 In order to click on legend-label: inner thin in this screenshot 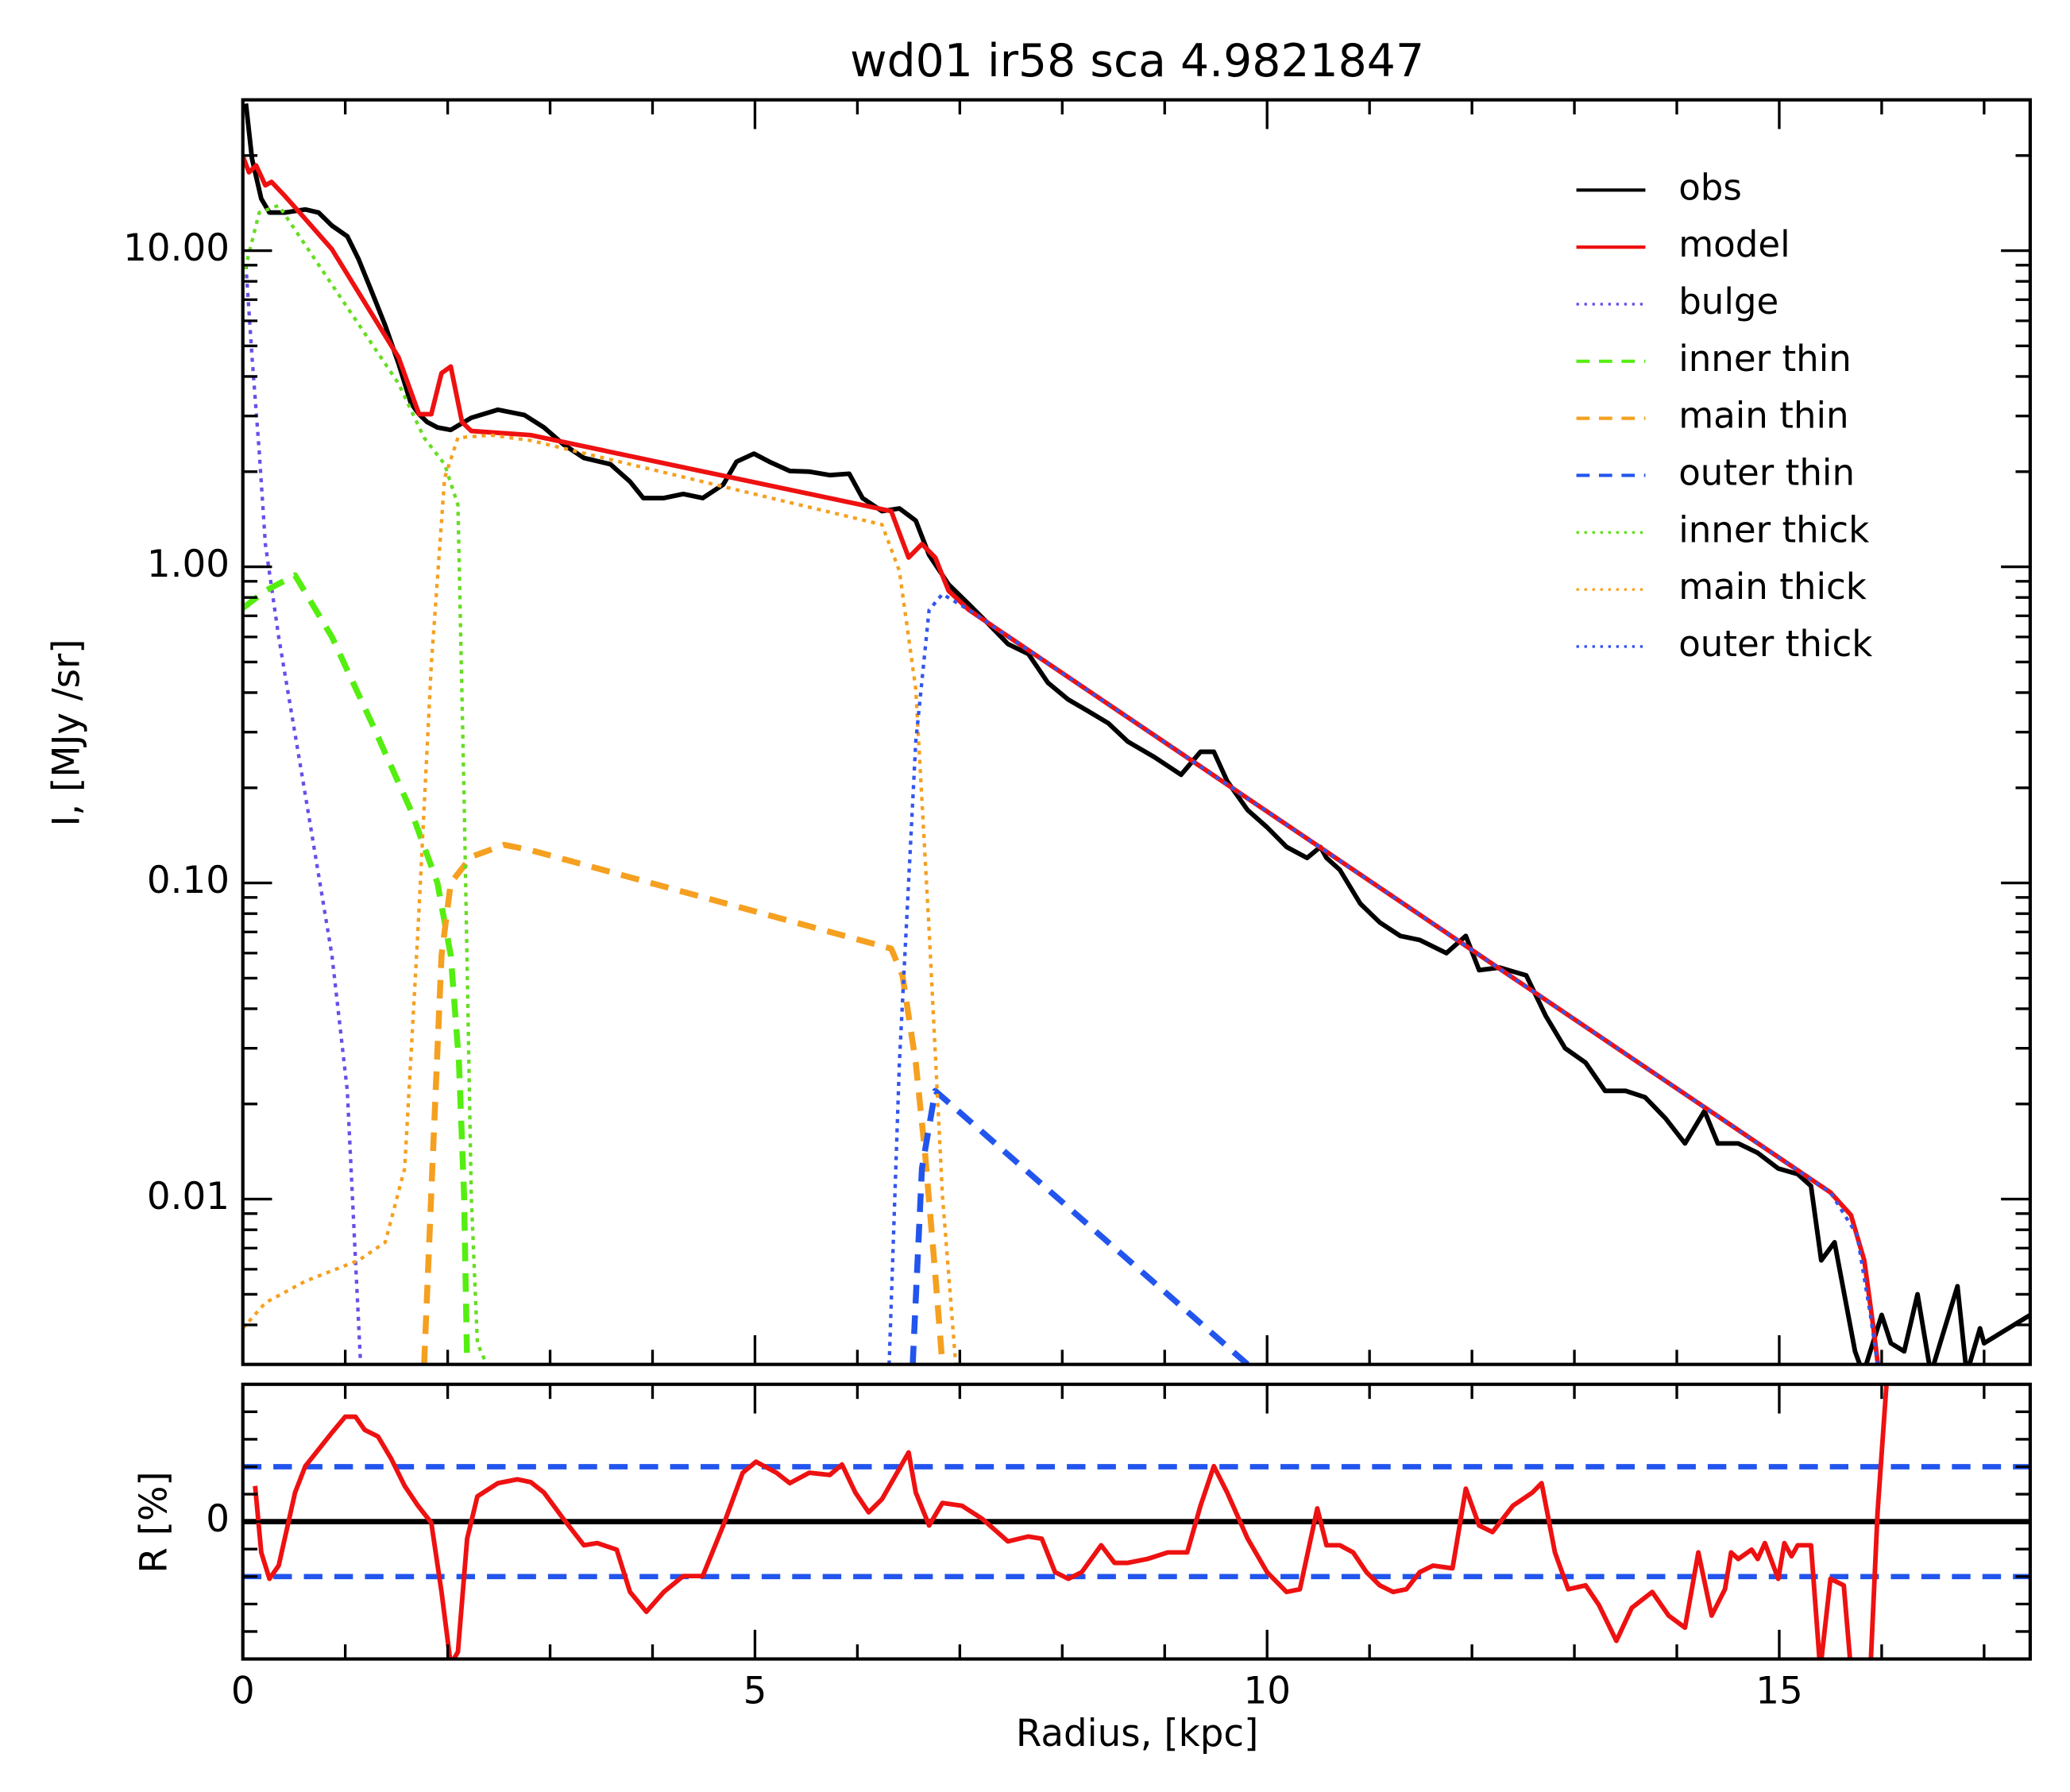, I will do `click(1765, 359)`.